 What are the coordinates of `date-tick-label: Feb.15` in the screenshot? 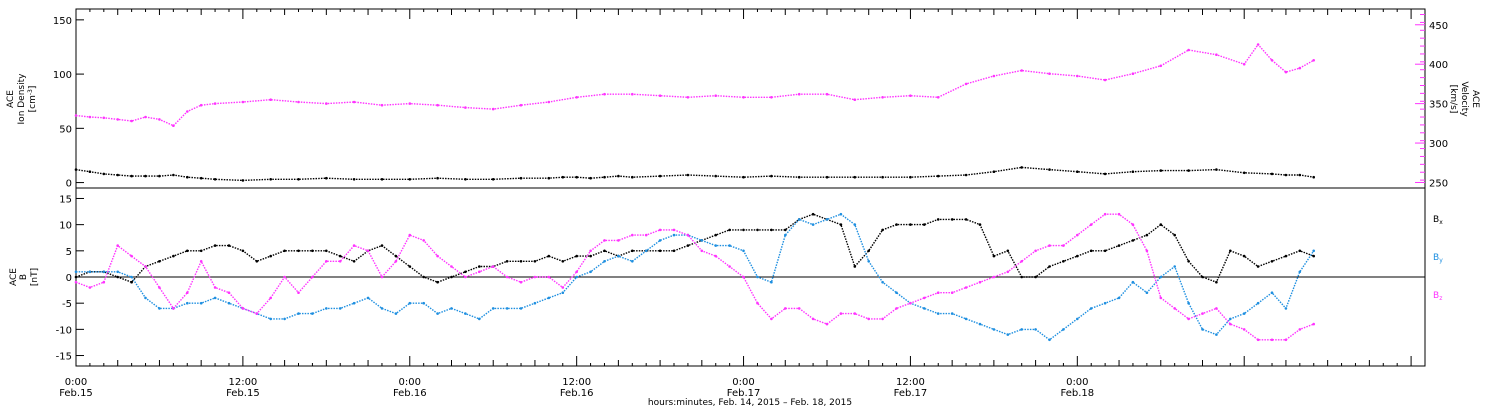 It's located at (243, 393).